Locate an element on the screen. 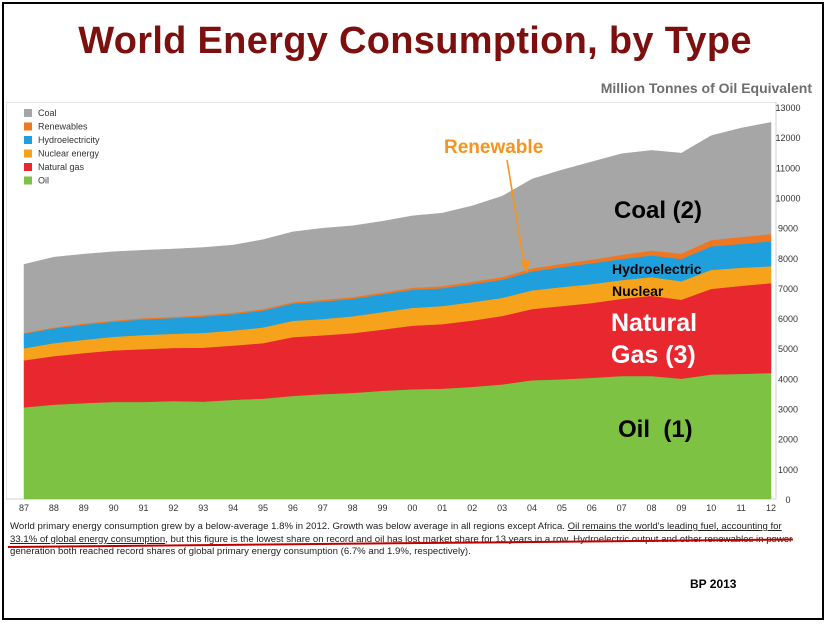 This screenshot has height=626, width=830. x-tick-label: 01 is located at coordinates (442, 508).